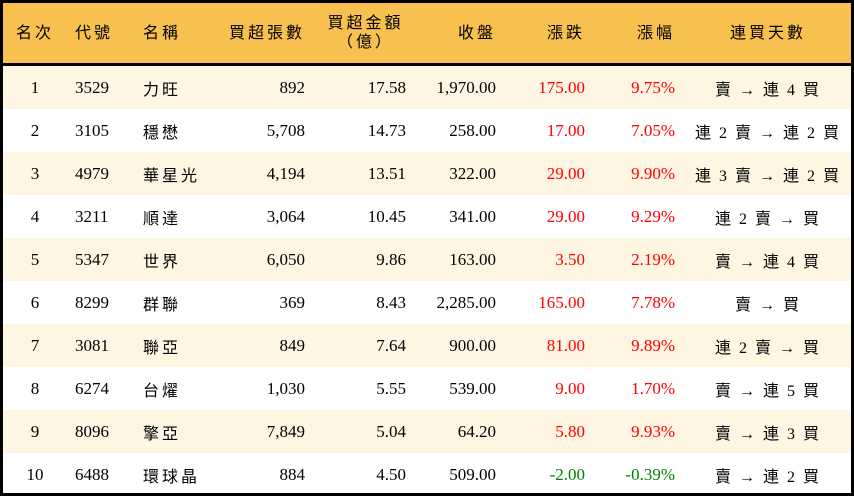 The image size is (854, 496). I want to click on header-net-buy-amount-label: 買超金額, so click(365, 23).